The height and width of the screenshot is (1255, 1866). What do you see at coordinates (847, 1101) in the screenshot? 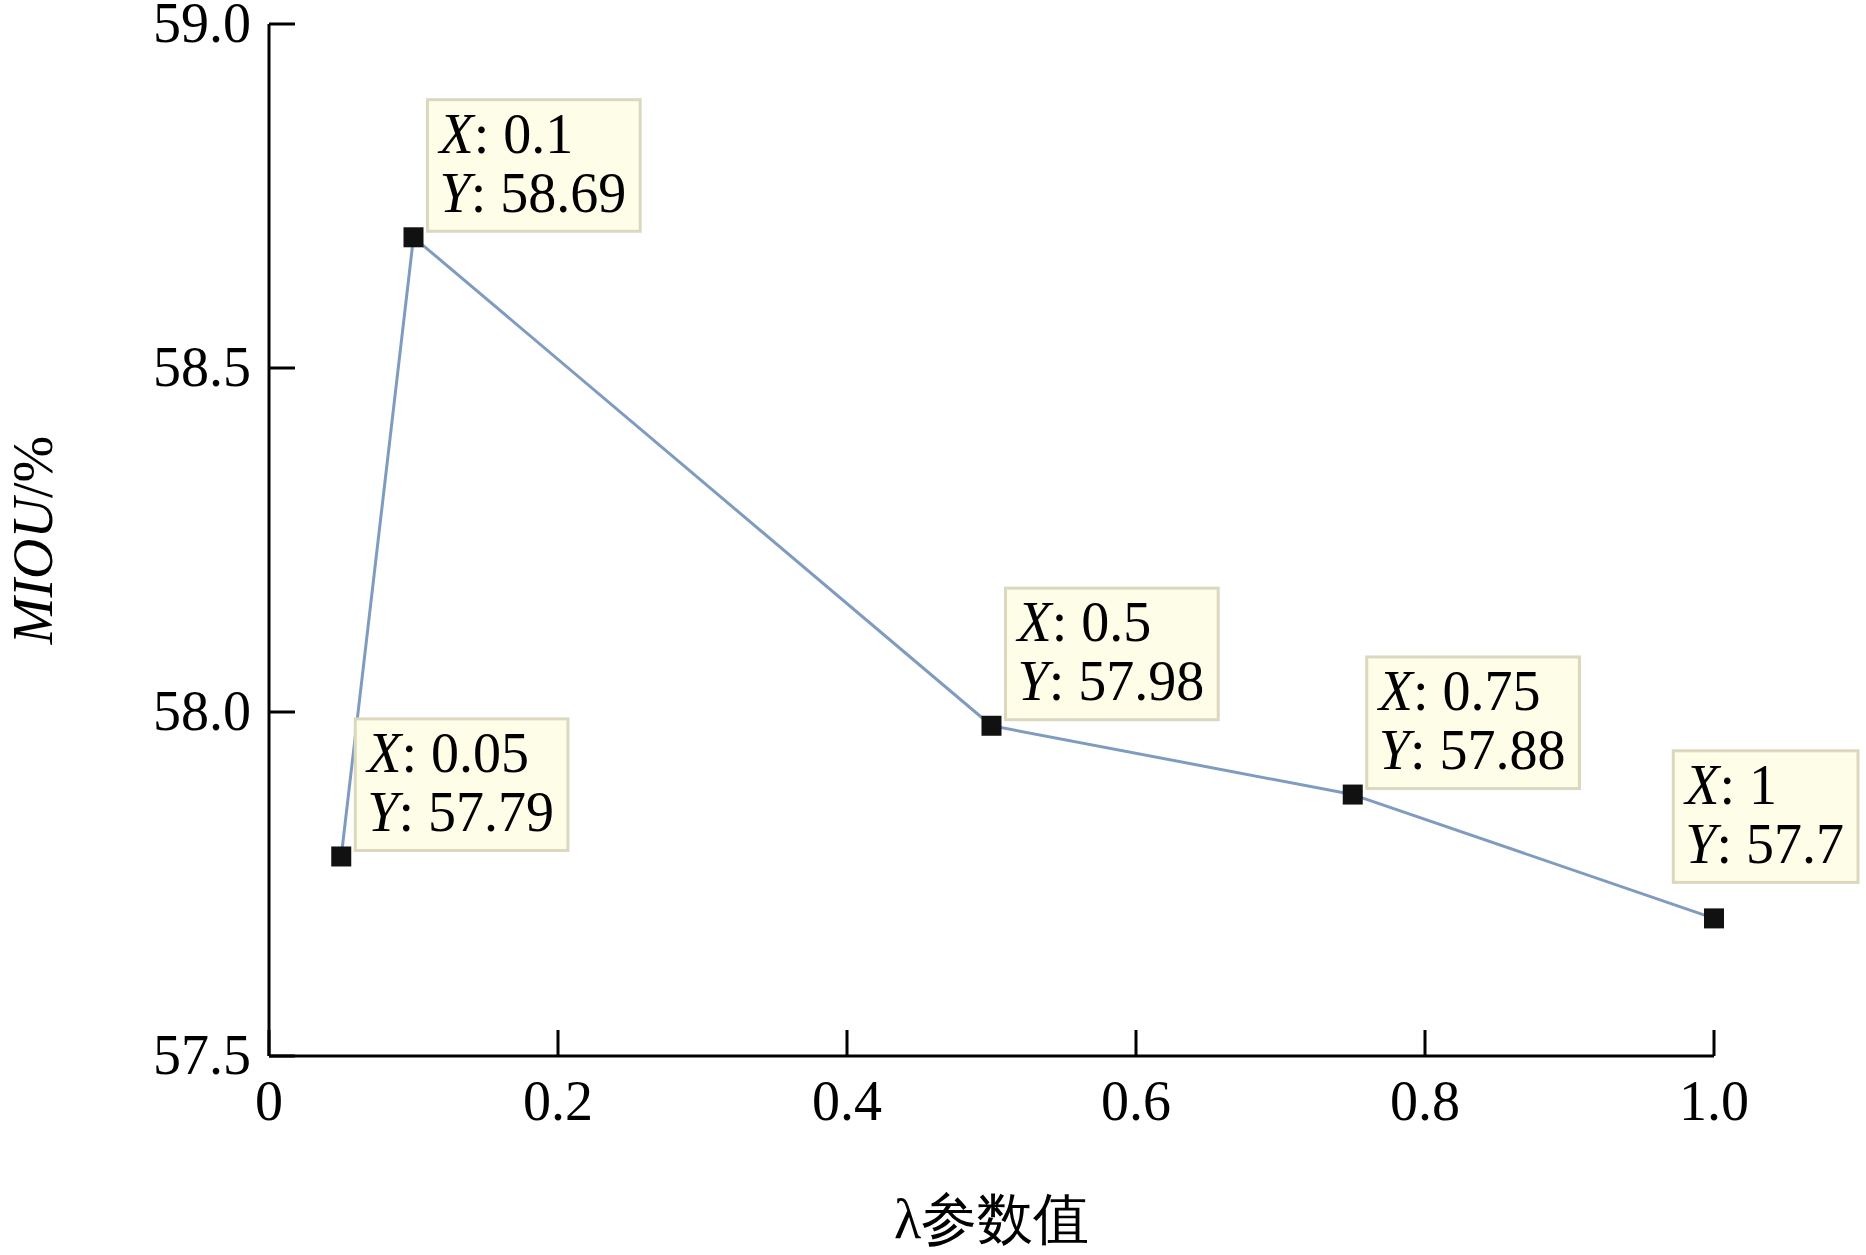
I see `x-tick-label: 0.4` at bounding box center [847, 1101].